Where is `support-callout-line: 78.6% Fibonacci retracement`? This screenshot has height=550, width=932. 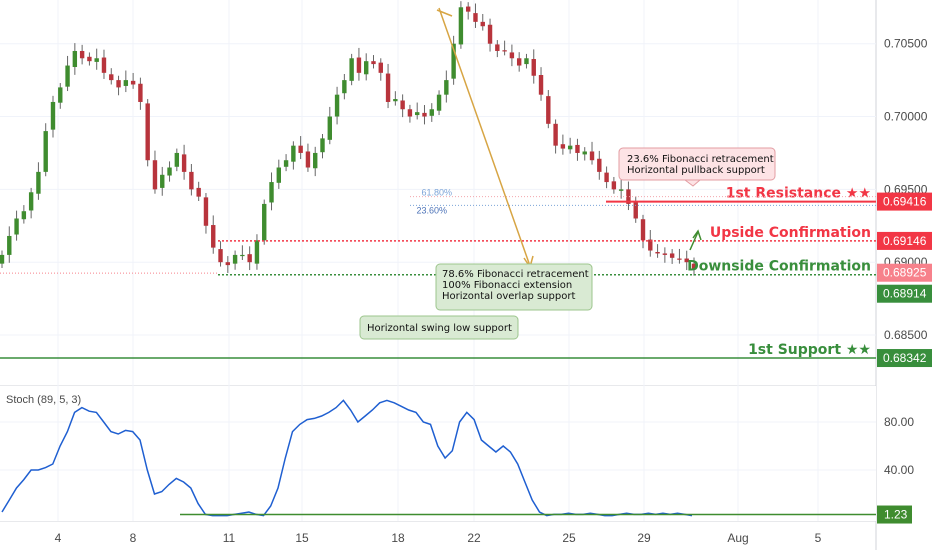 support-callout-line: 78.6% Fibonacci retracement is located at coordinates (515, 274).